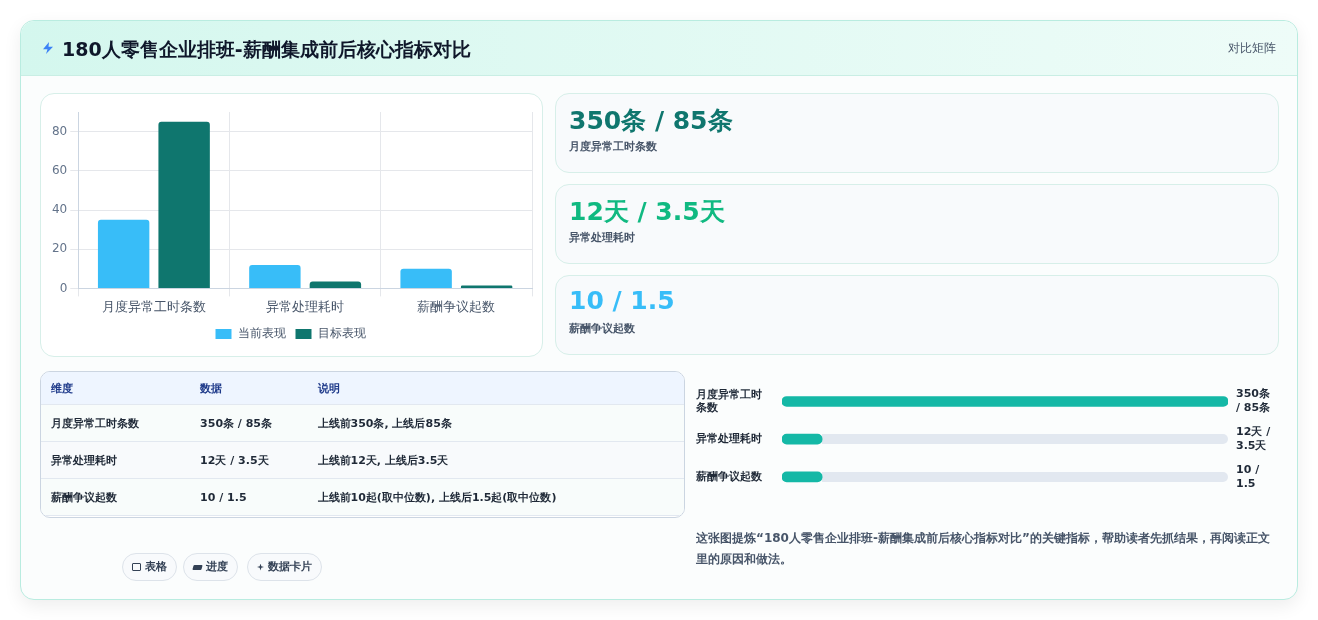  What do you see at coordinates (59, 209) in the screenshot?
I see `y-tick-label: 40` at bounding box center [59, 209].